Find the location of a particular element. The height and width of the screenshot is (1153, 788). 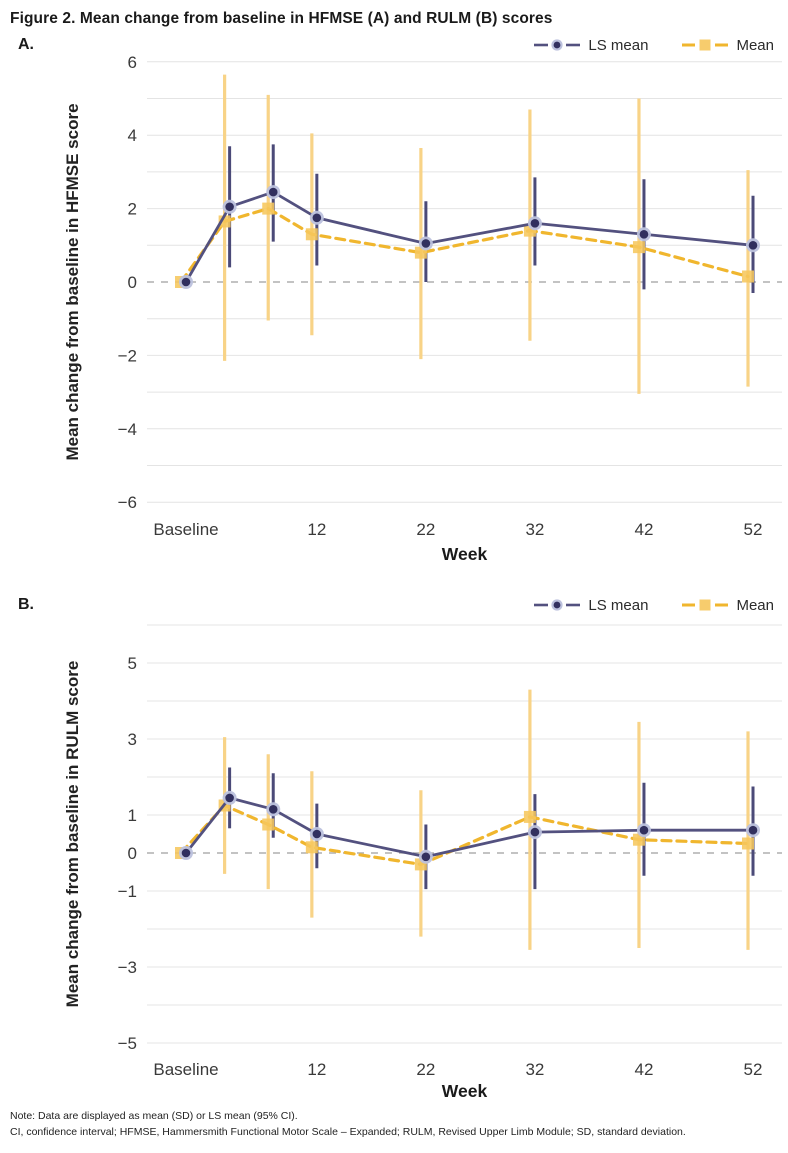

y-axis-label: Mean change from baseline in HFMSE score is located at coordinates (72, 281).